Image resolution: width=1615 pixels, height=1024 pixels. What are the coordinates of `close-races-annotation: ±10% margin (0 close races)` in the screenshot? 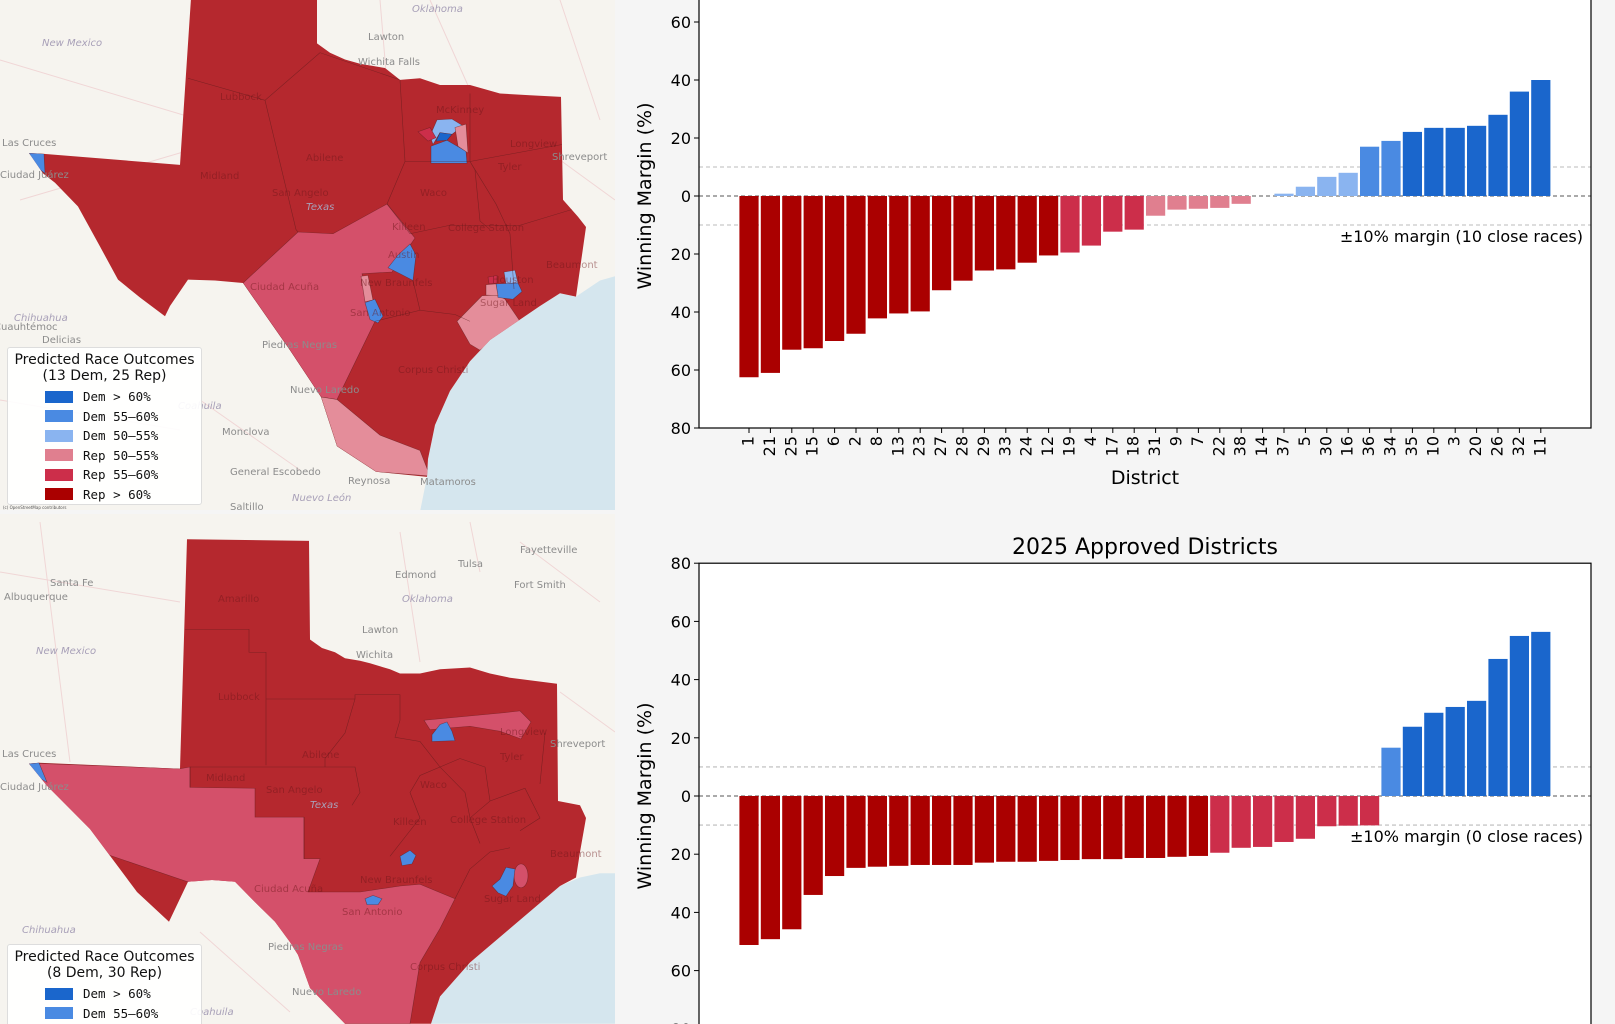 It's located at (1466, 836).